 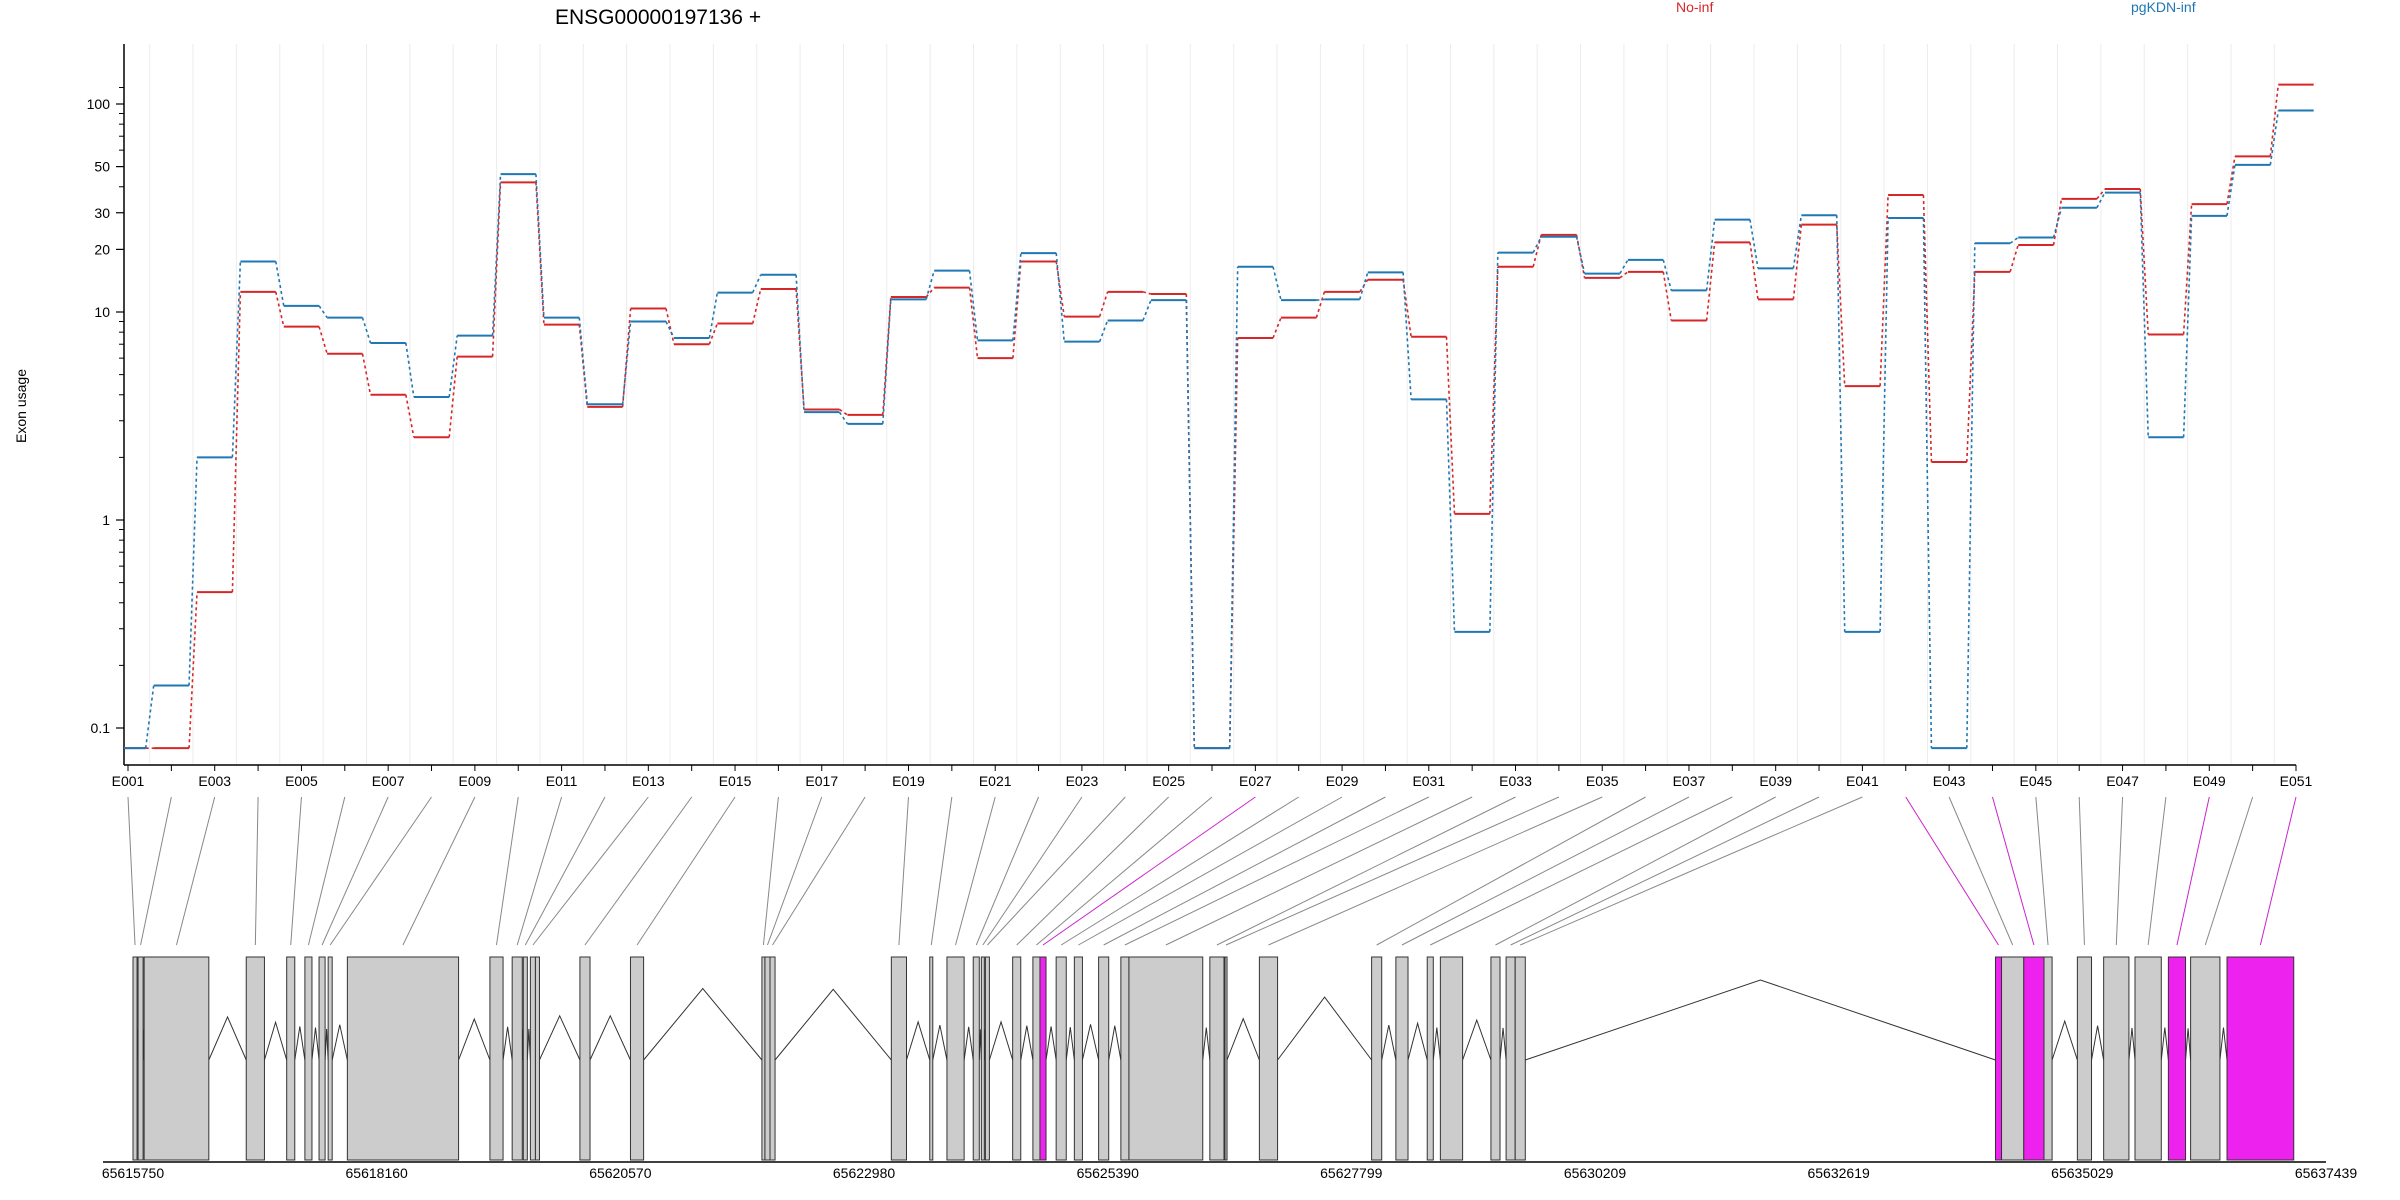 I want to click on y-tick-label: 50, so click(x=102, y=167).